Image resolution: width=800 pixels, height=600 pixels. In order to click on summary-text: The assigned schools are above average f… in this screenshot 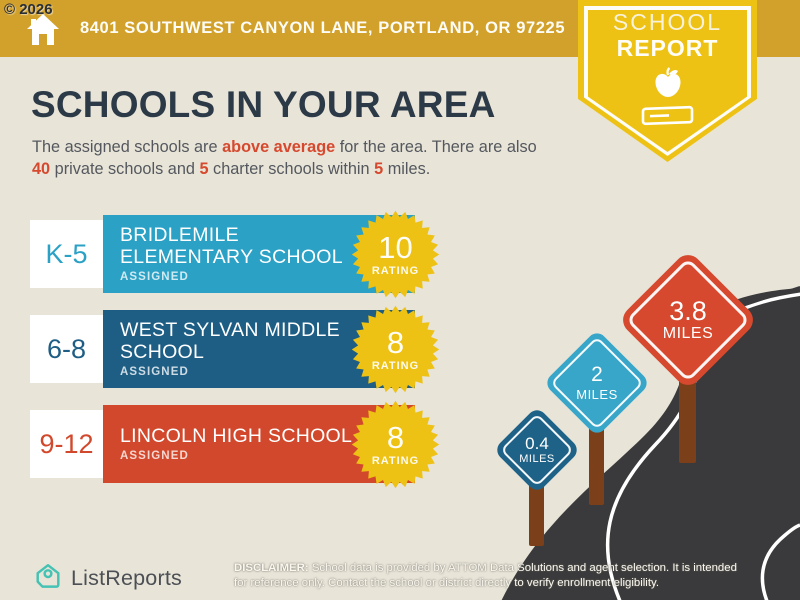, I will do `click(284, 158)`.